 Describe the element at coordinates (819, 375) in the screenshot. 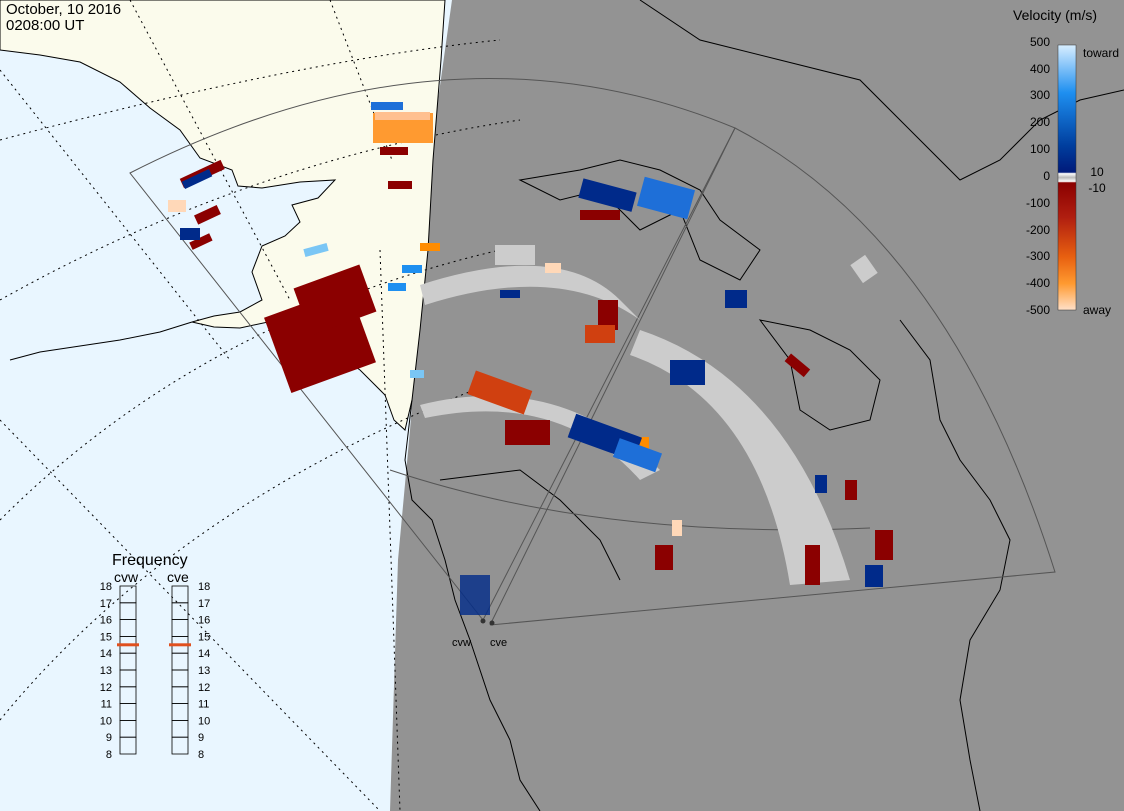

I see `hudson-bay-outline` at that location.